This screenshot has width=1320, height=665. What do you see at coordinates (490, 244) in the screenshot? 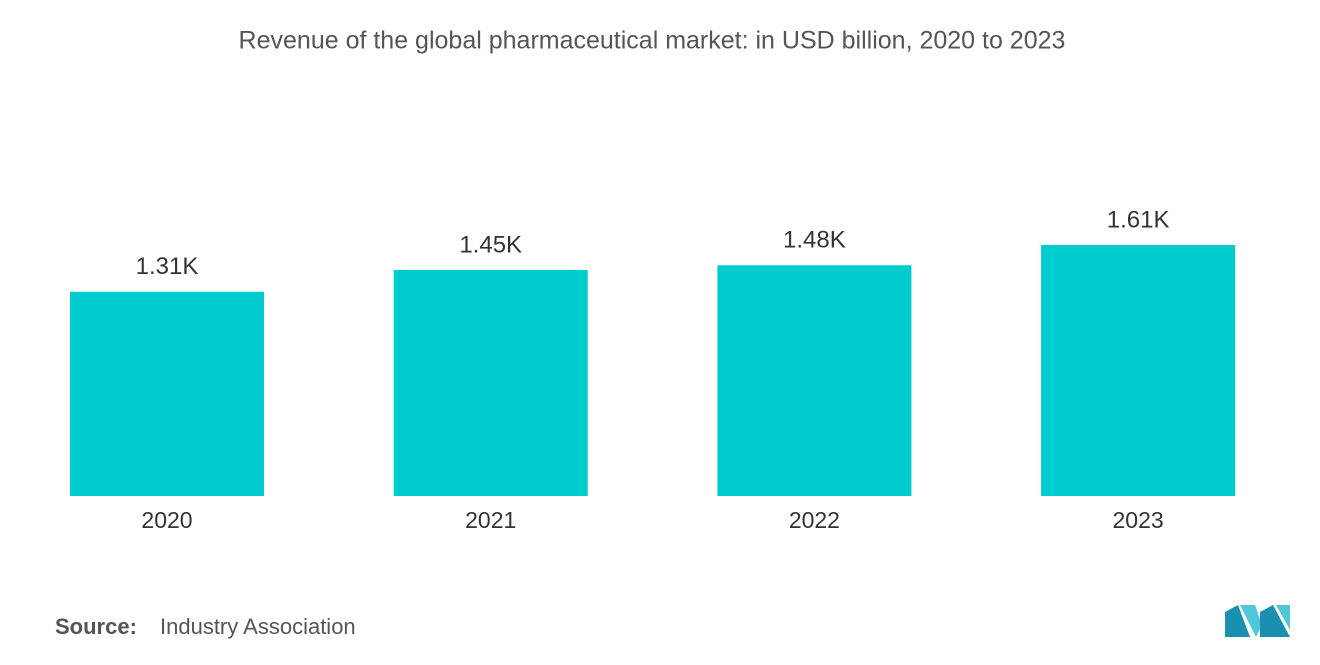
I see `value-label: 1.45K` at bounding box center [490, 244].